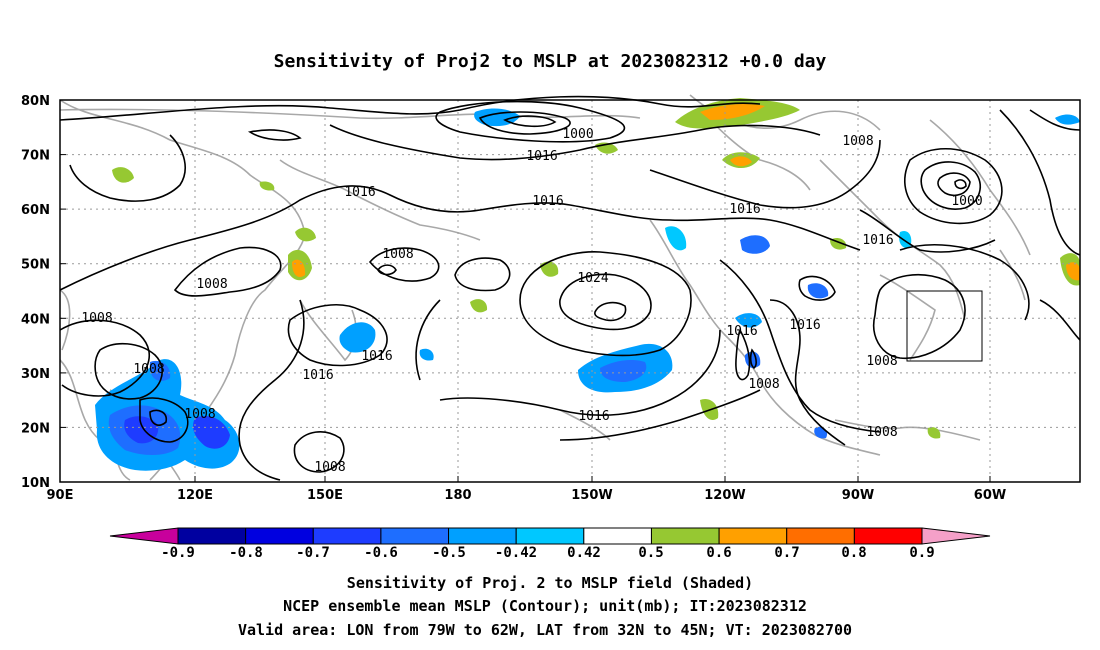 This screenshot has height=650, width=1100. Describe the element at coordinates (35, 292) in the screenshot. I see `lat-labels: 80N 70N 60N 50N 40N 30N 20N 10N` at that location.